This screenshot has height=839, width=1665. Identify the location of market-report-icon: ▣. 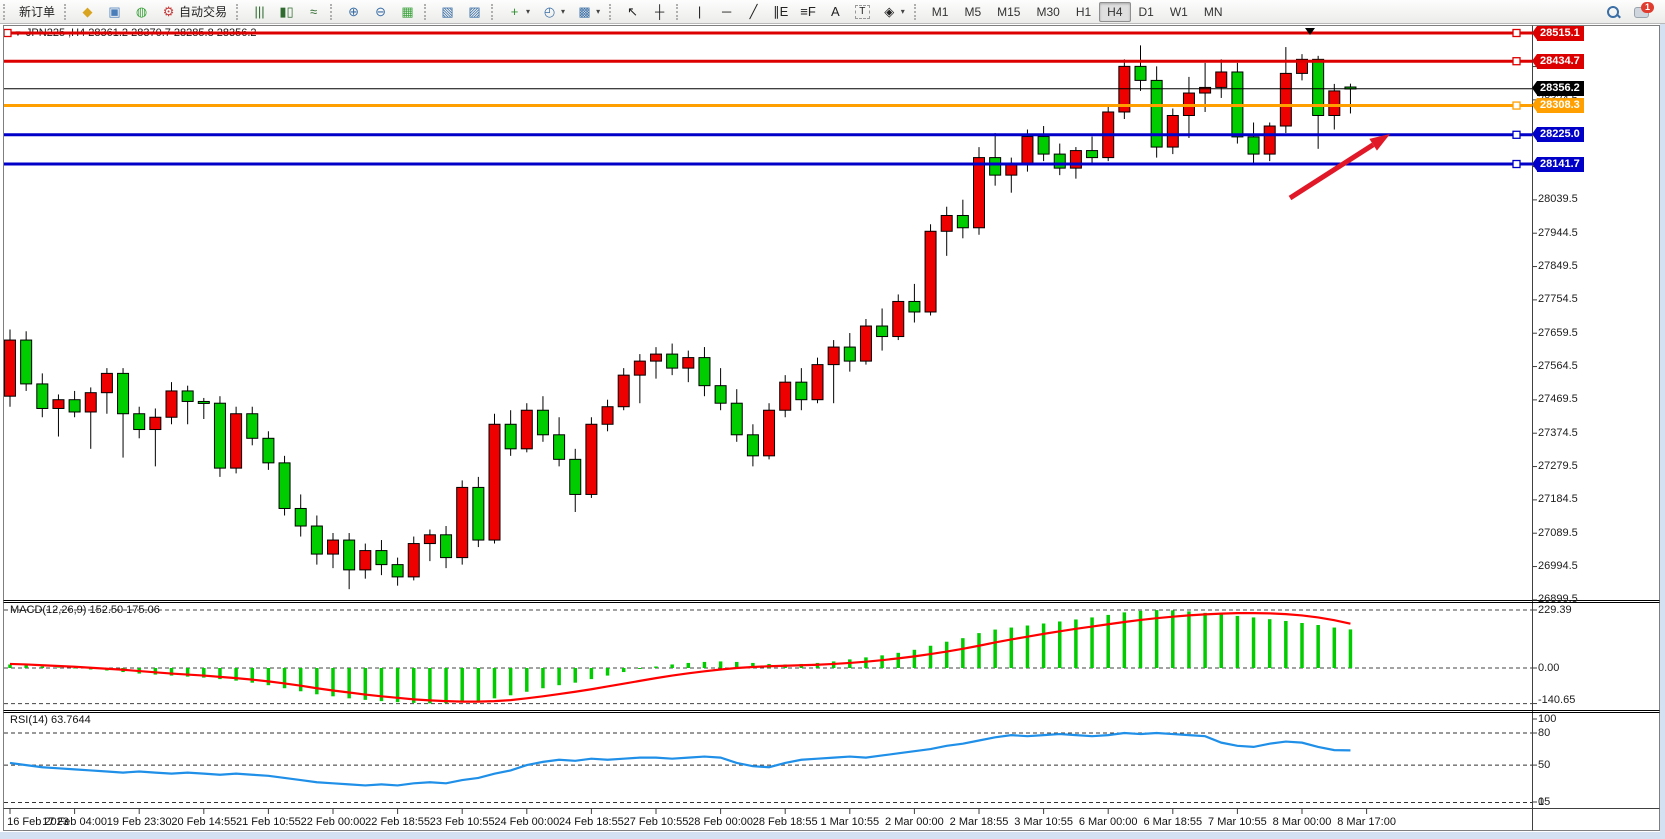
(114, 12).